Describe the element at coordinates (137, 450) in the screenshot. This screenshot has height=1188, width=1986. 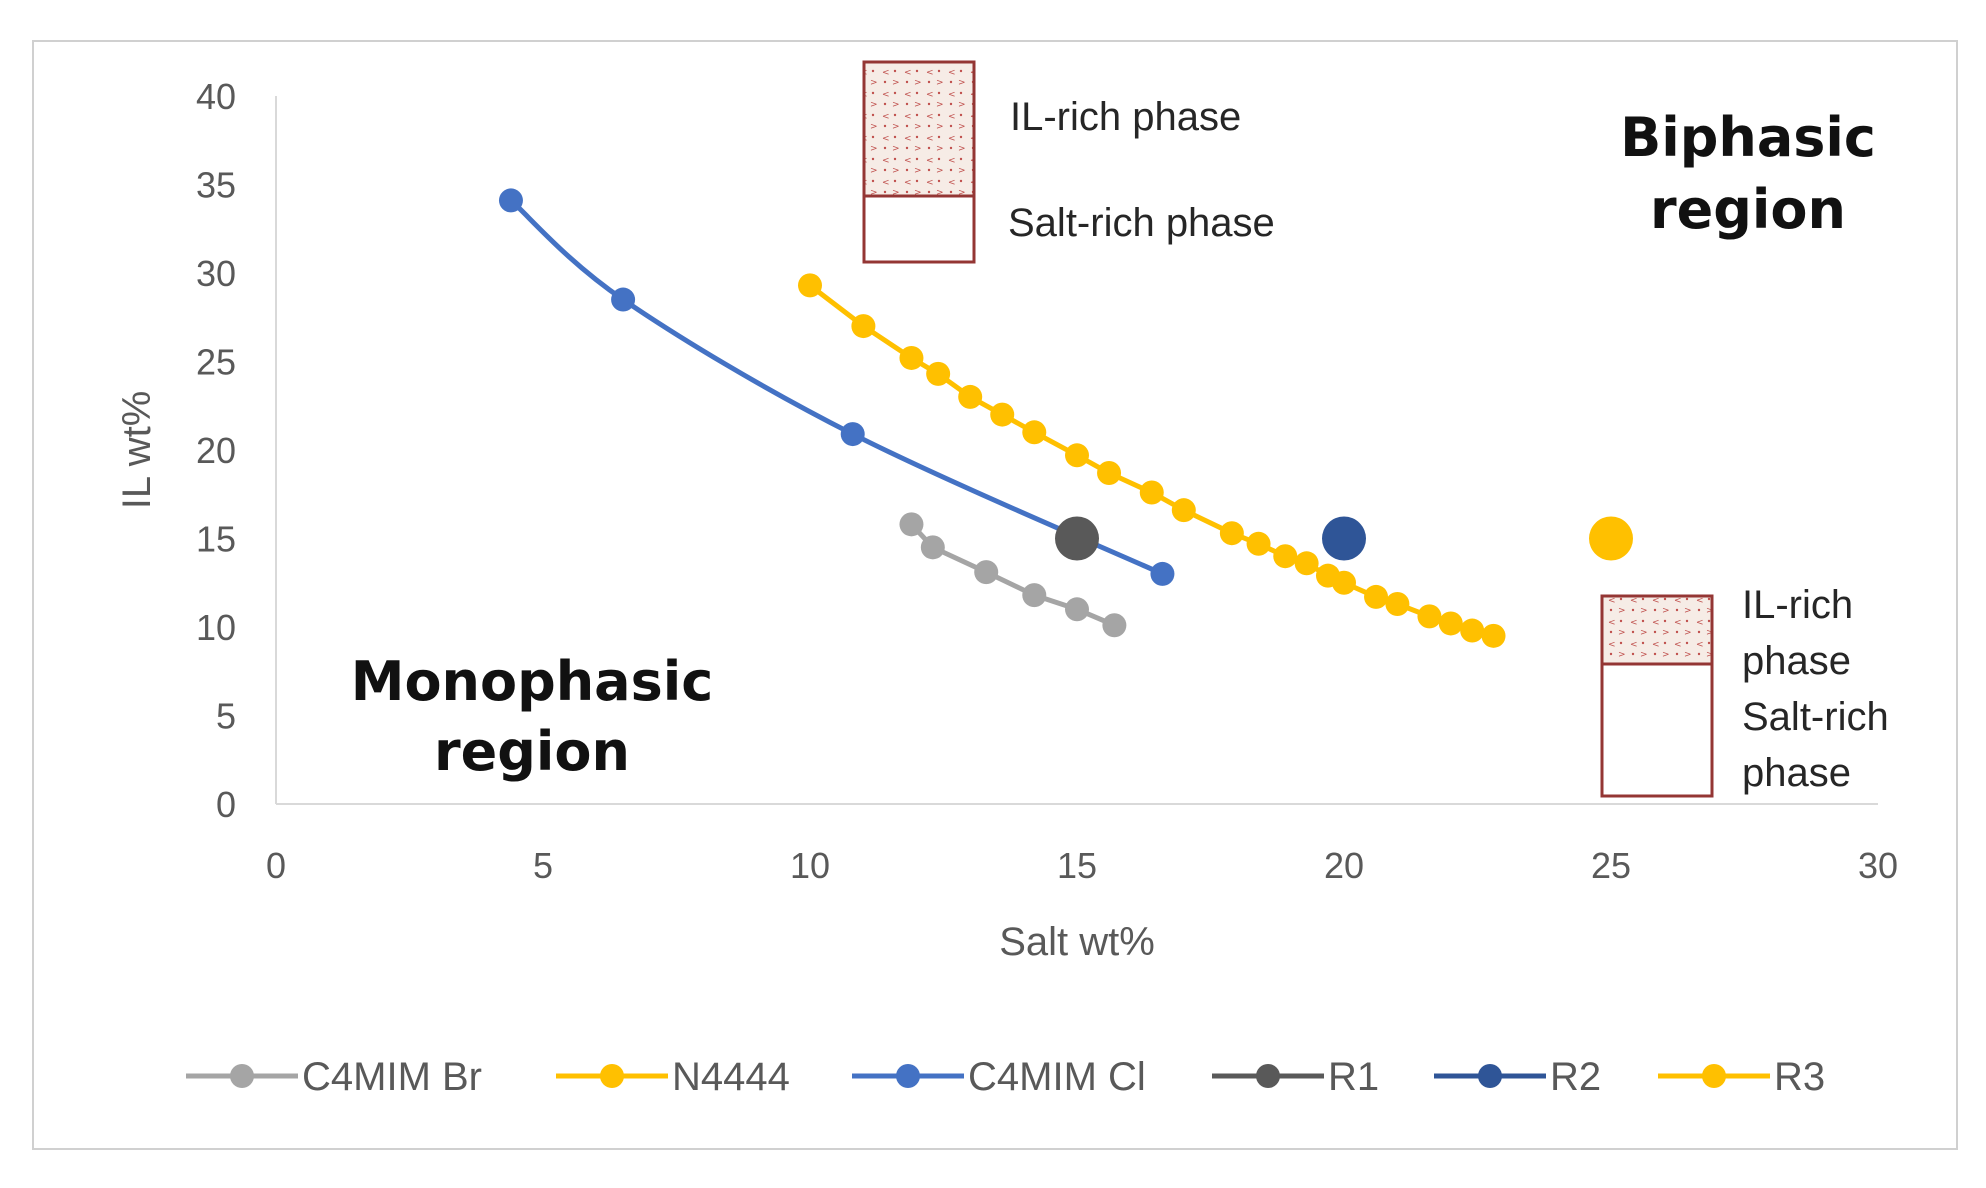
I see `y-axis-title: IL wt%` at that location.